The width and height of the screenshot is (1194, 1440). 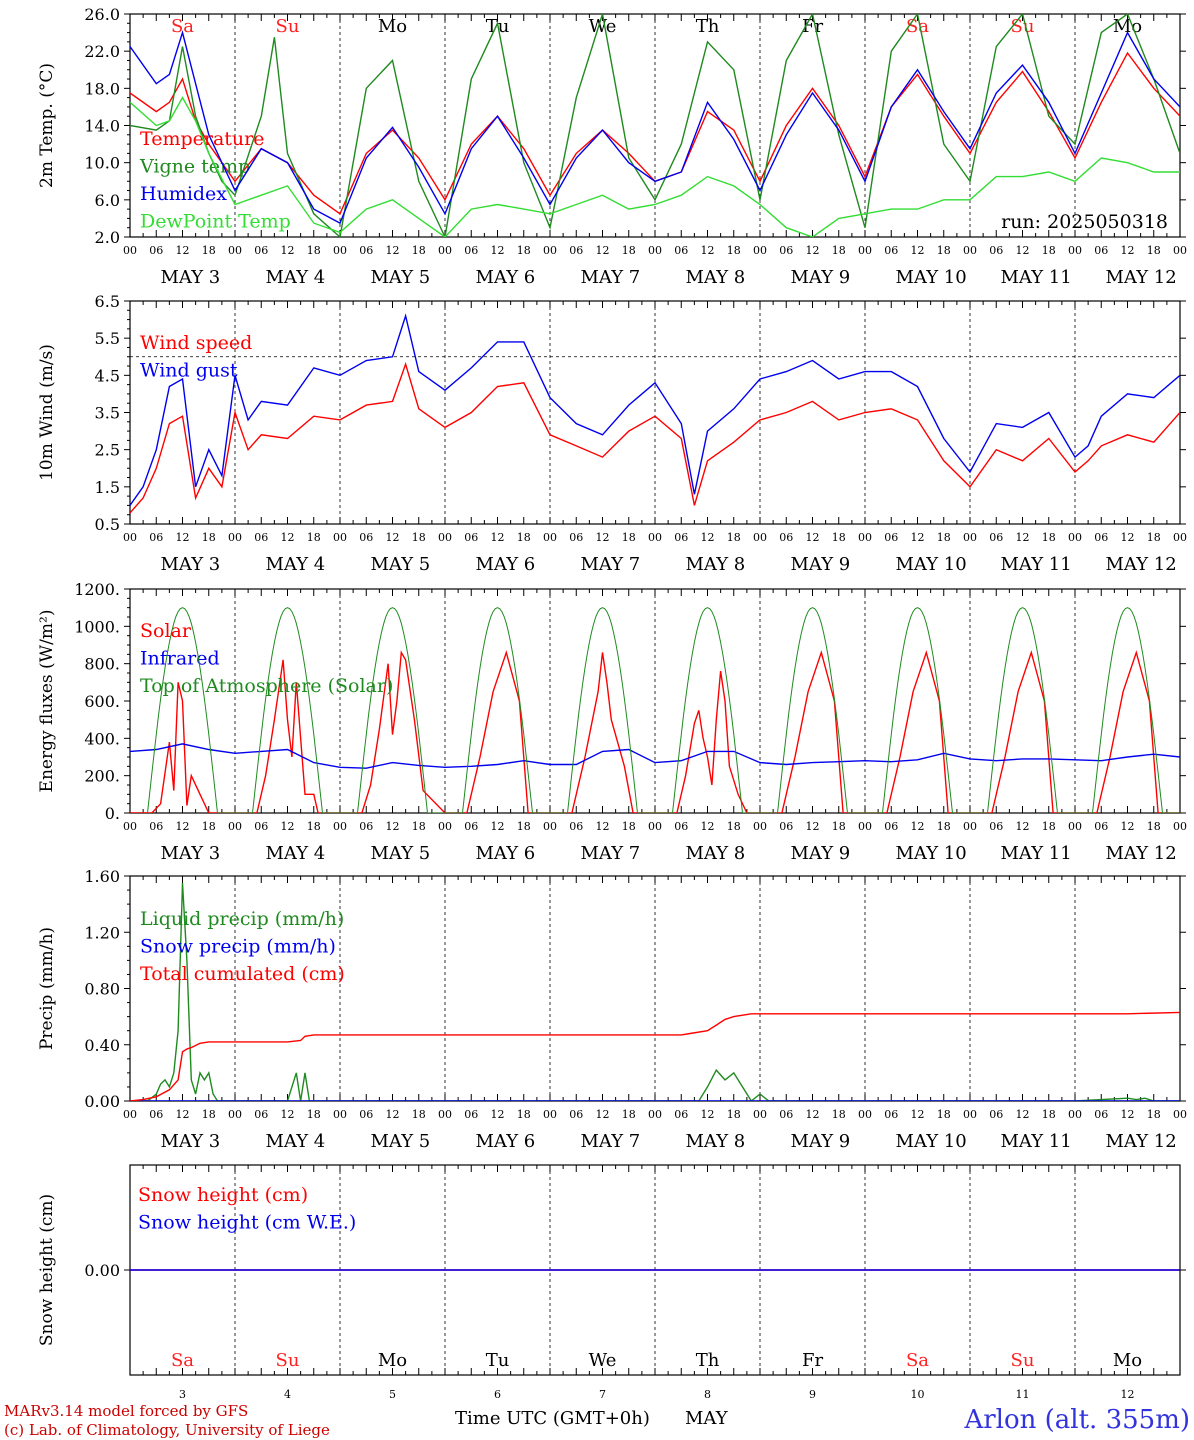 I want to click on y-tick-label: 1200., so click(x=97, y=589).